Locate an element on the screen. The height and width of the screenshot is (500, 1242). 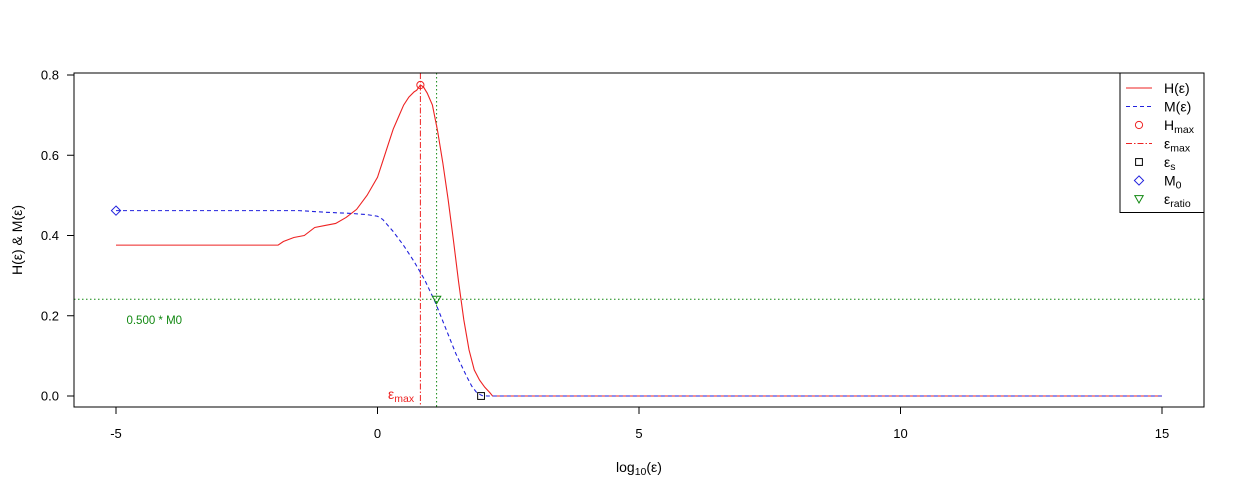
eps-max-annotation-sub: max is located at coordinates (404, 399).